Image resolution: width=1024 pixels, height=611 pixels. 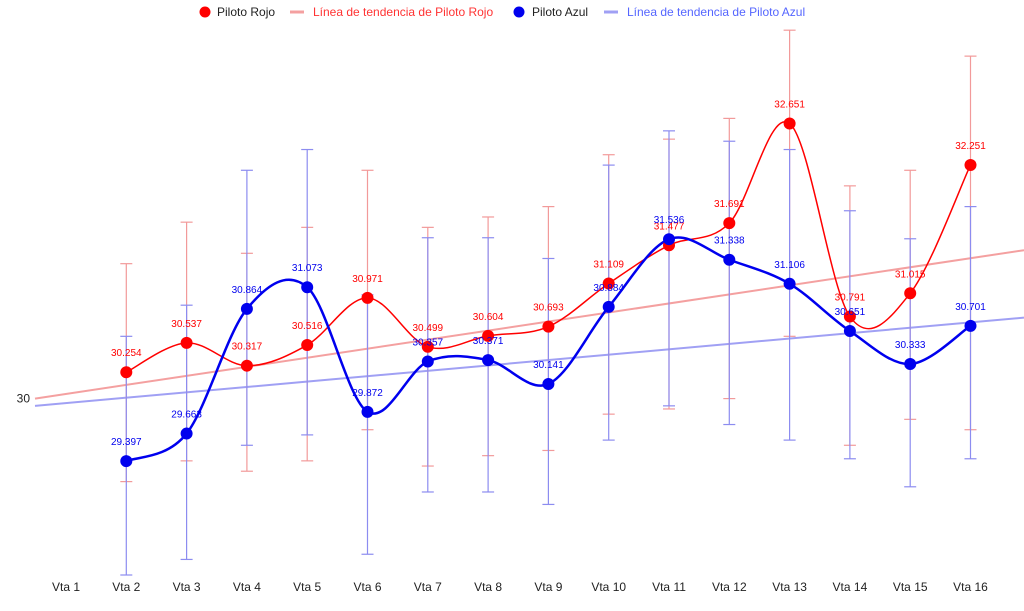 What do you see at coordinates (187, 587) in the screenshot?
I see `x-tick-label: Vta 3` at bounding box center [187, 587].